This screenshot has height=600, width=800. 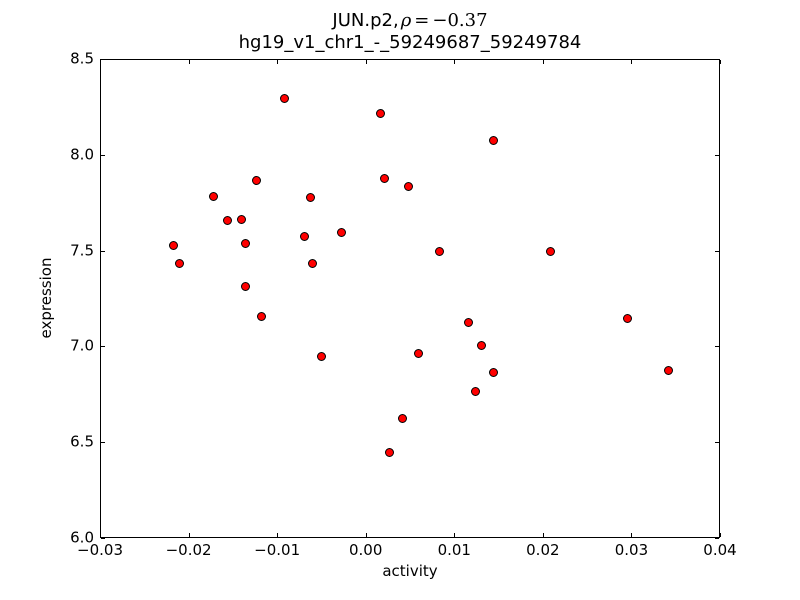 I want to click on y-tick-label: 8.5, so click(x=82, y=58).